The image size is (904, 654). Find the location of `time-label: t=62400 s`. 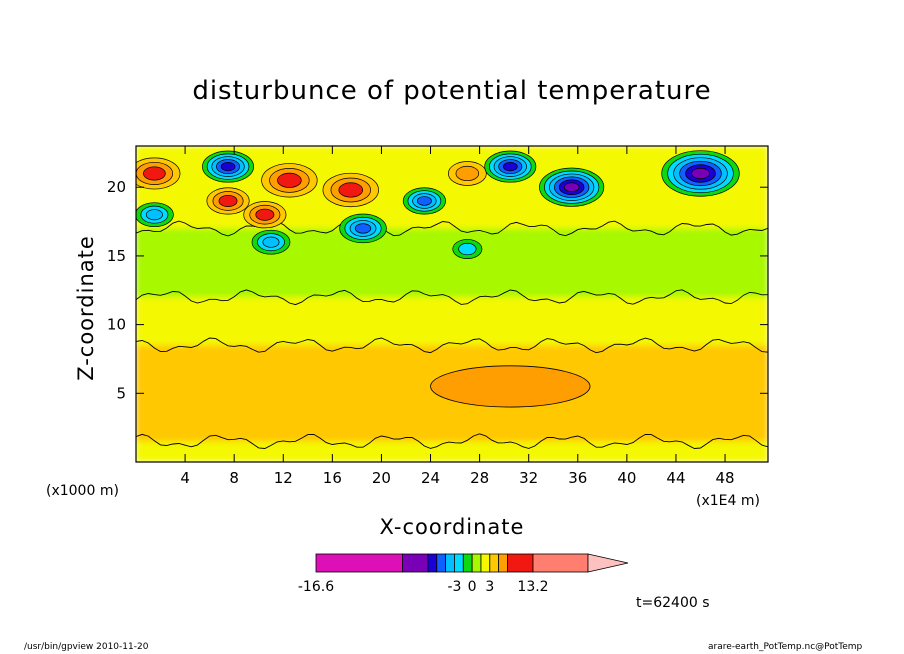

time-label: t=62400 s is located at coordinates (673, 603).